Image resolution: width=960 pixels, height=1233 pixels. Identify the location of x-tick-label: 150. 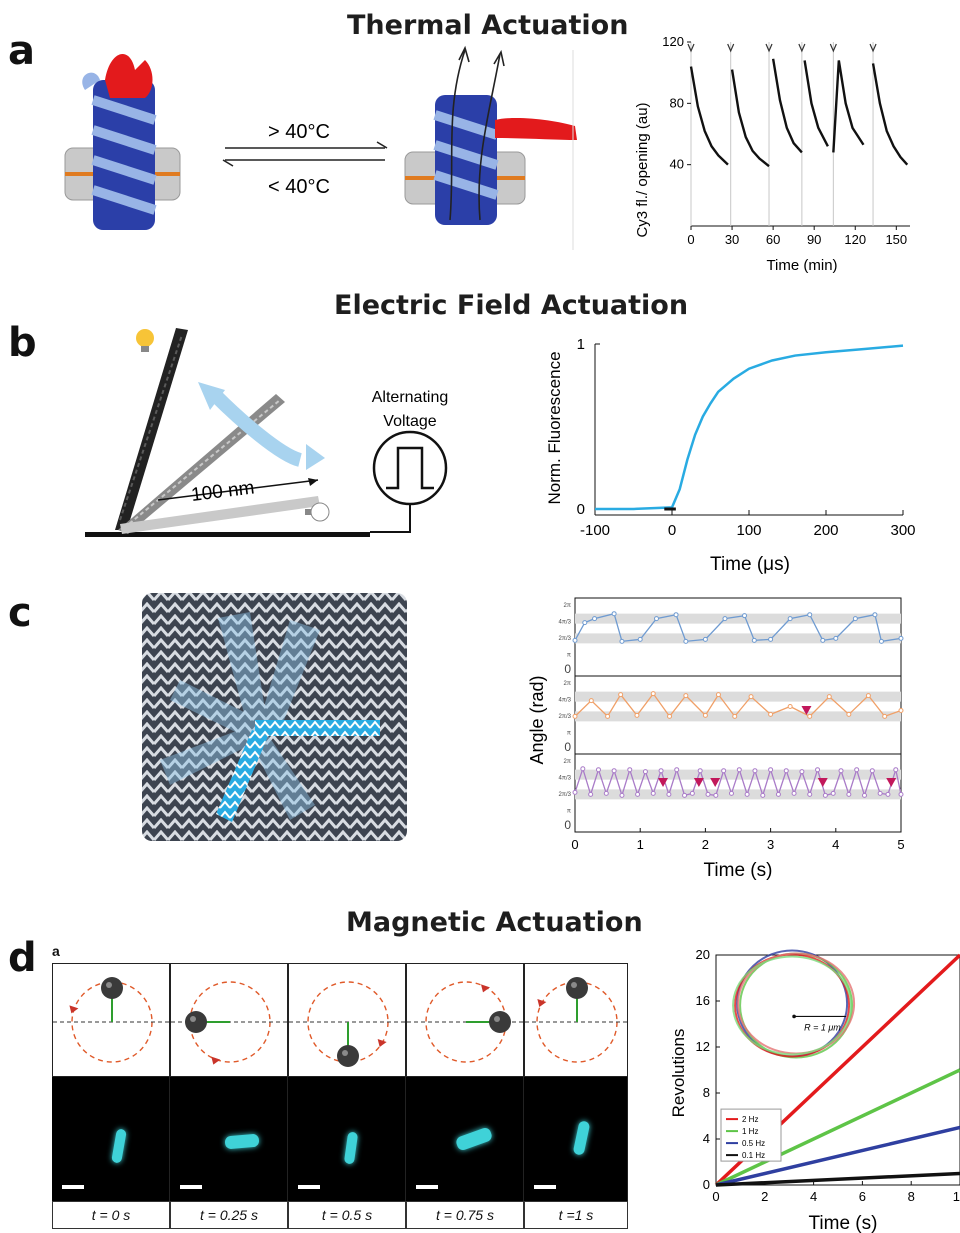
(896, 239).